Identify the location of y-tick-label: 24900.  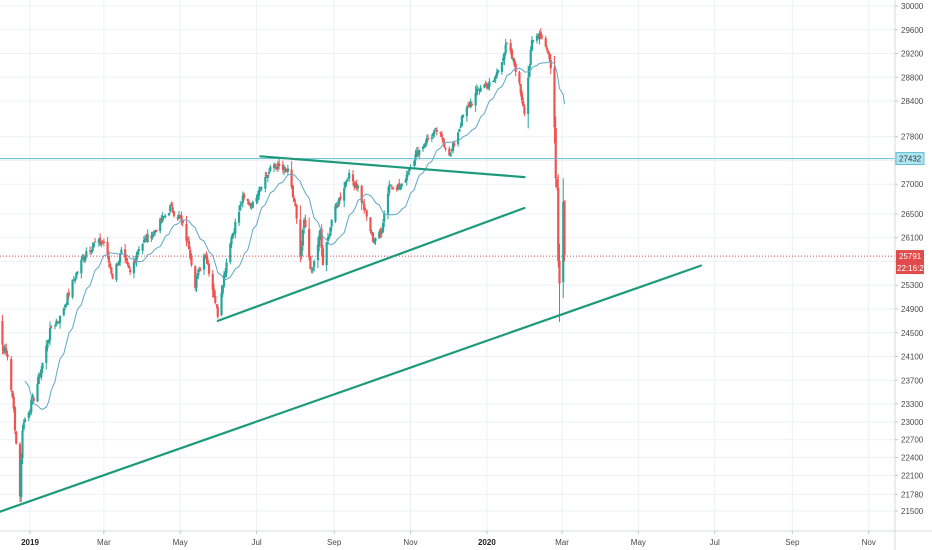
(912, 309).